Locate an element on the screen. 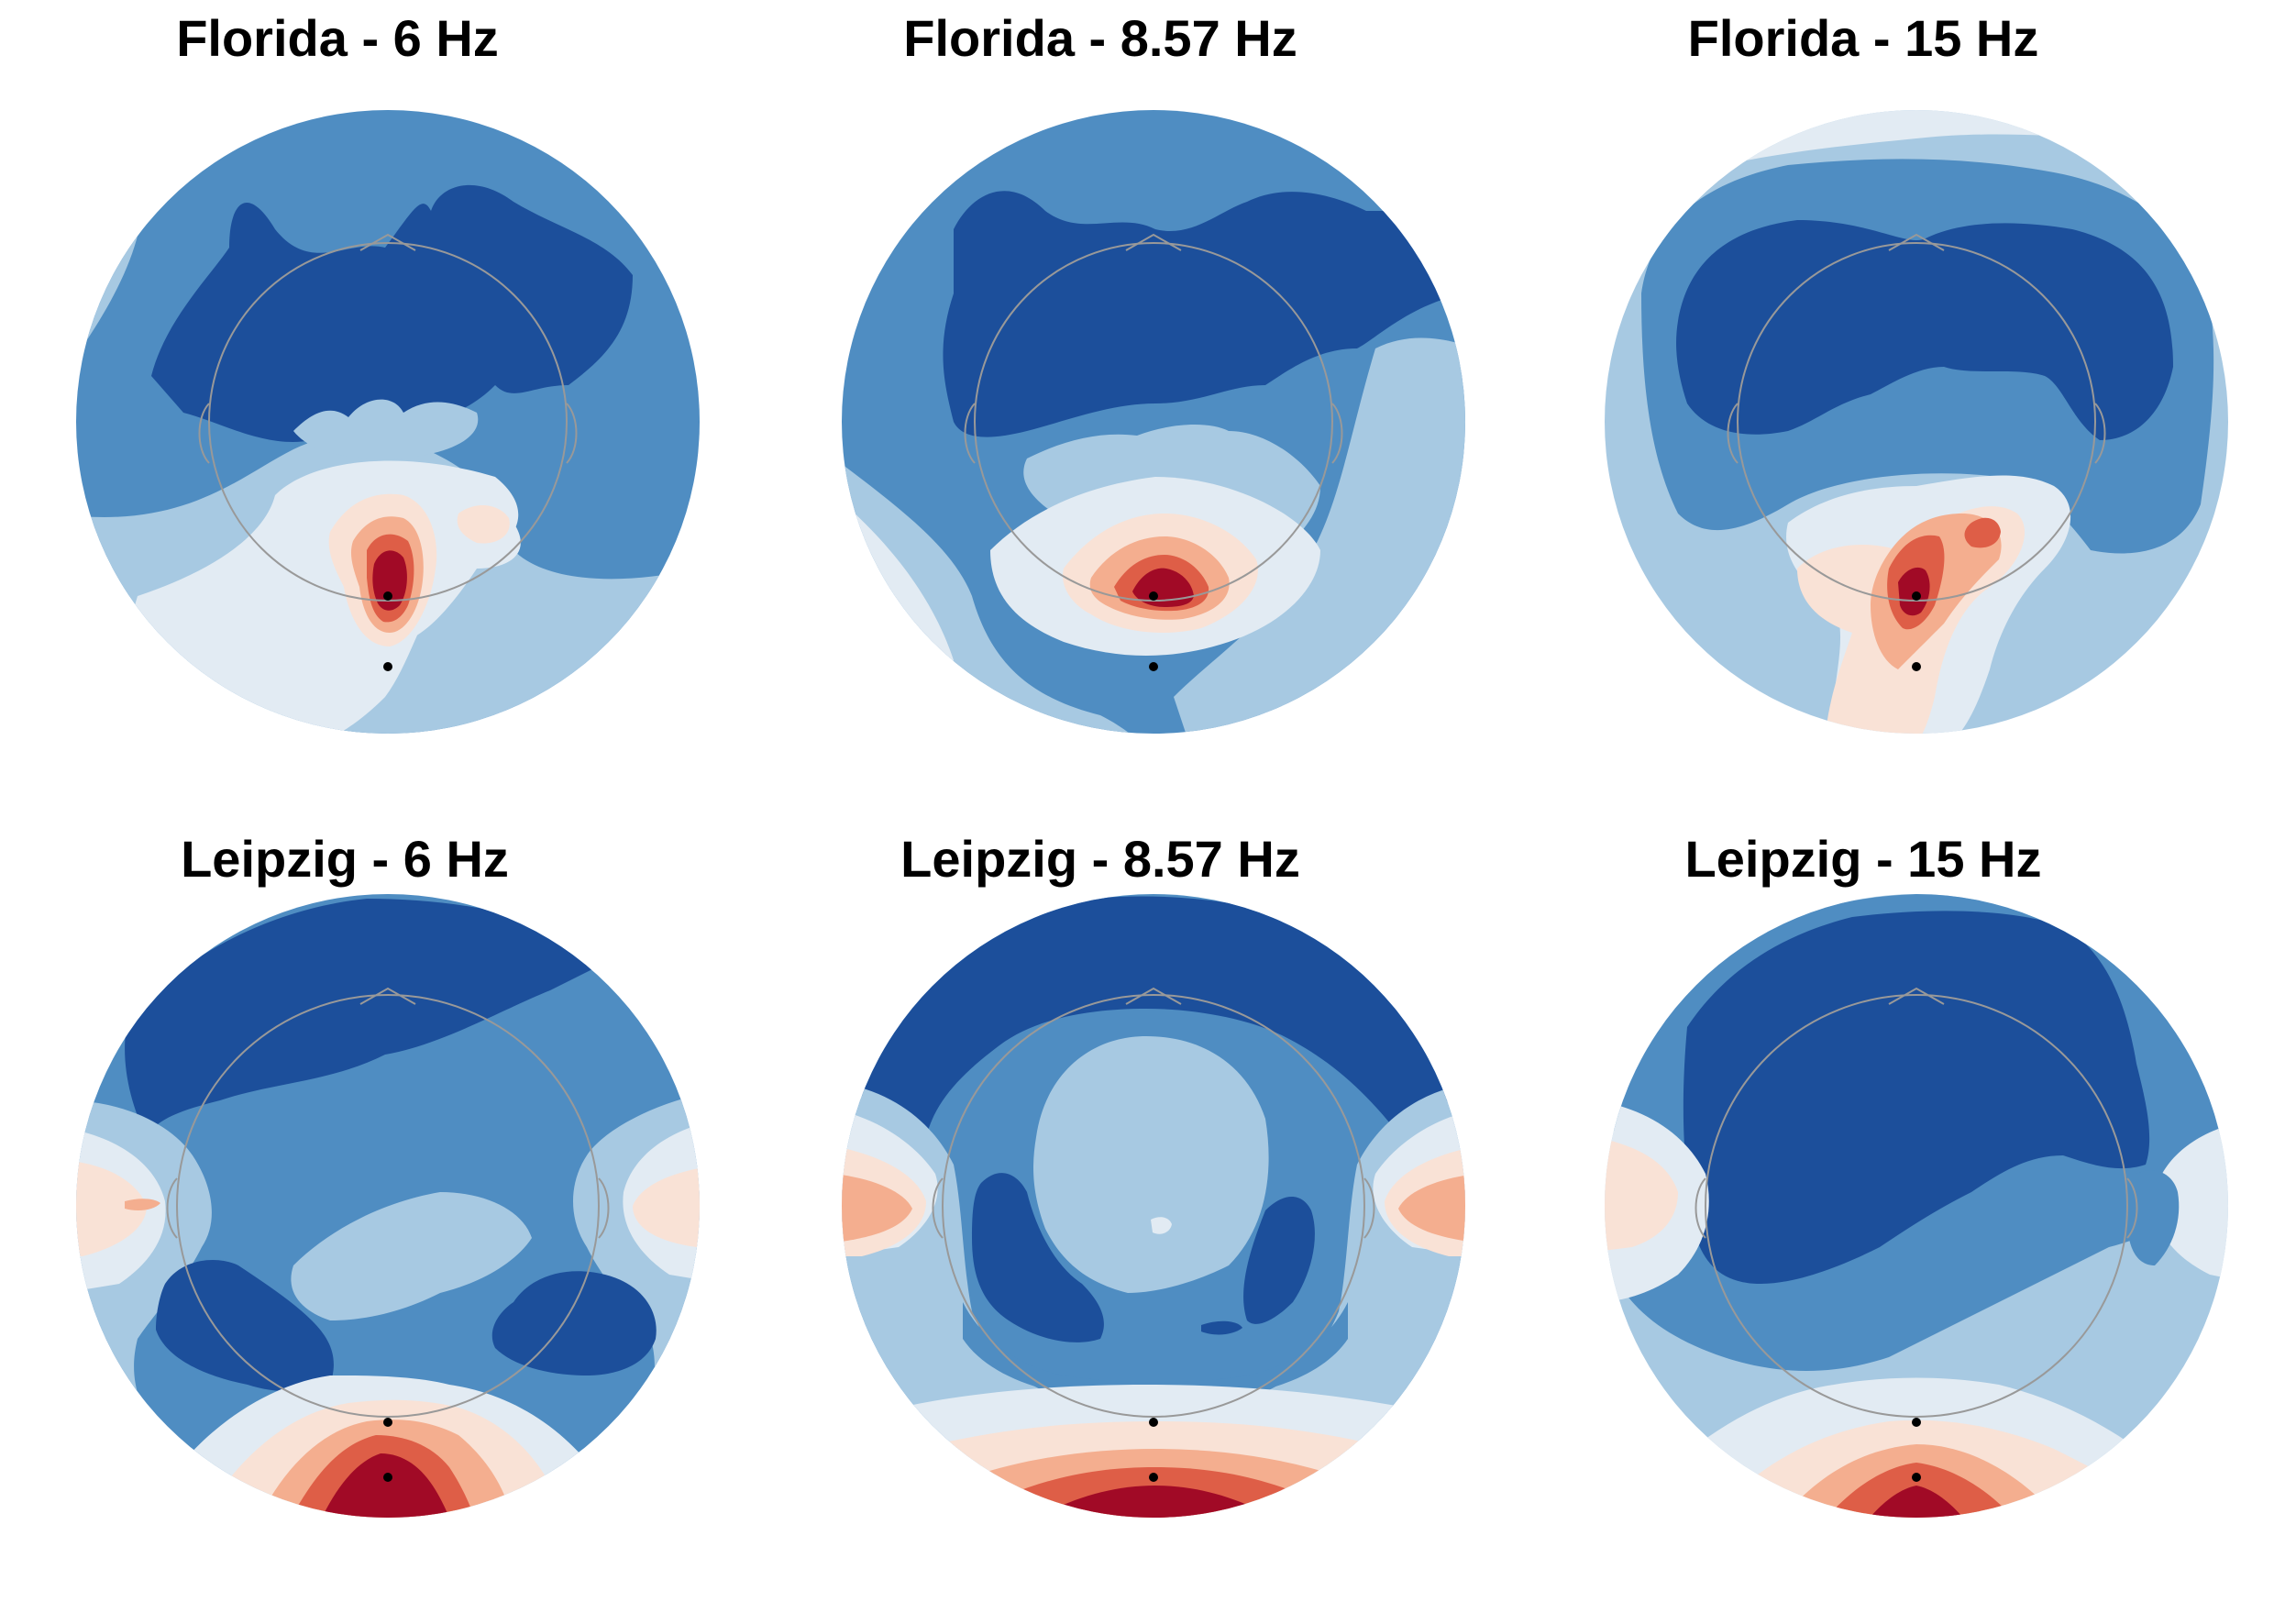 The height and width of the screenshot is (1624, 2274). panel-title-florida-6hz: Florida - 6 Hz is located at coordinates (338, 38).